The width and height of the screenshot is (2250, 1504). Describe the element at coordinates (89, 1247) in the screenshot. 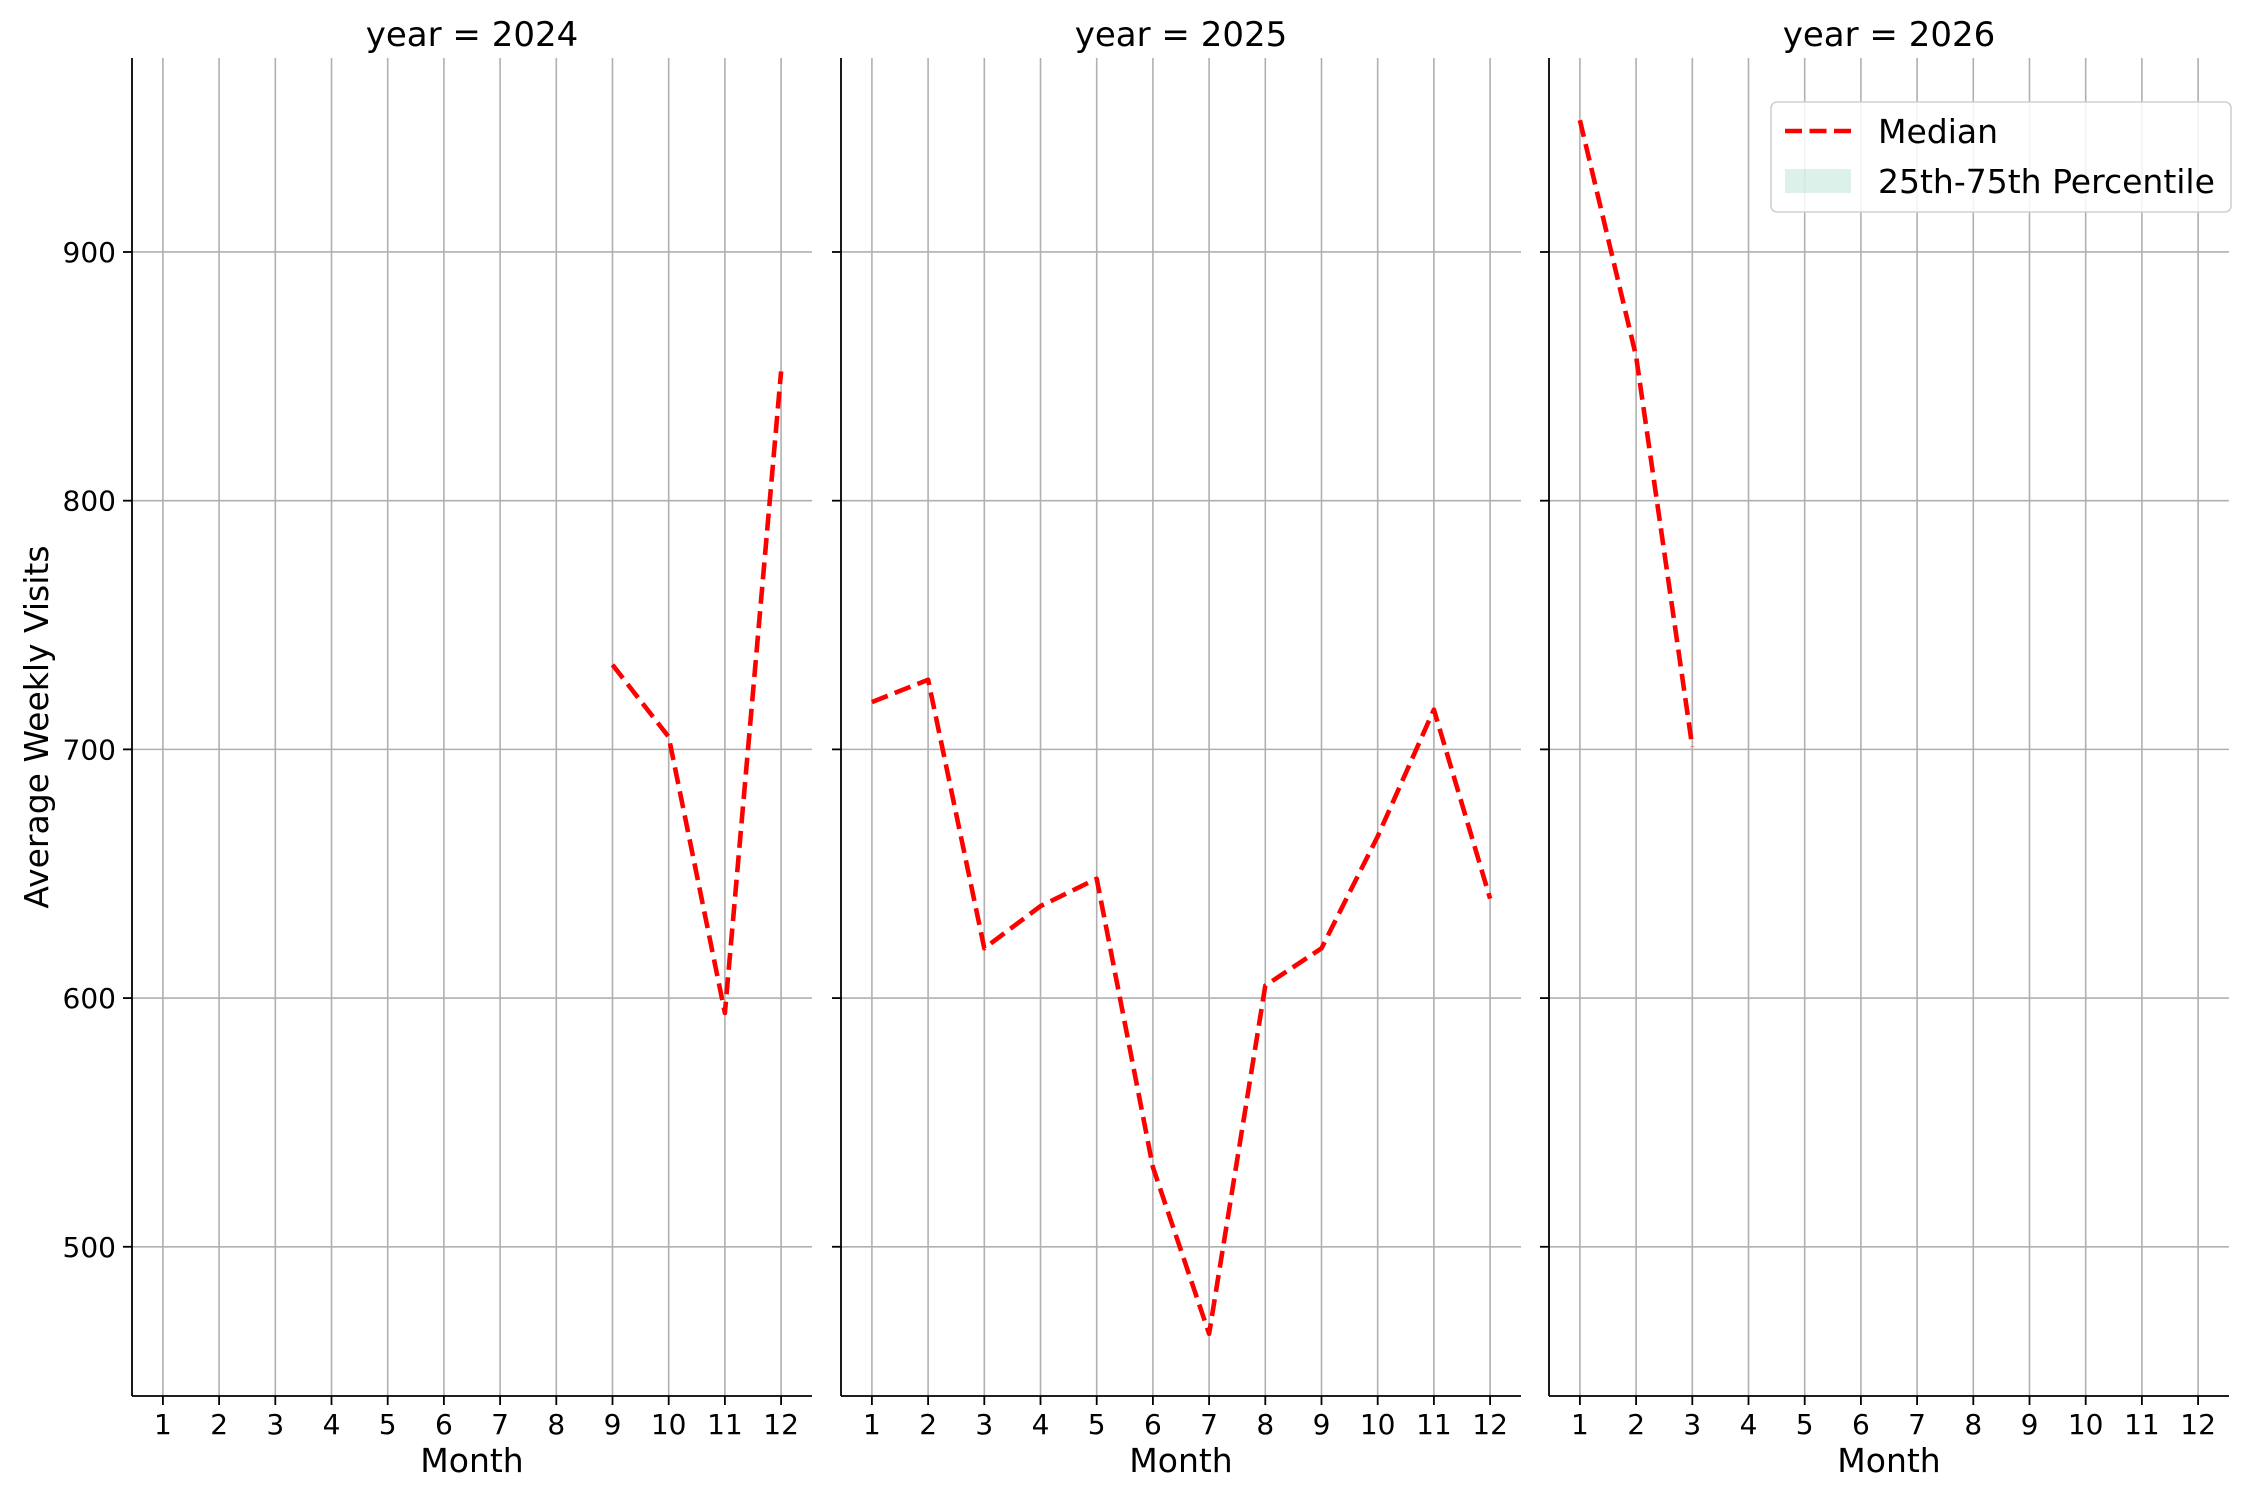

I see `y-tick-label: 500` at that location.